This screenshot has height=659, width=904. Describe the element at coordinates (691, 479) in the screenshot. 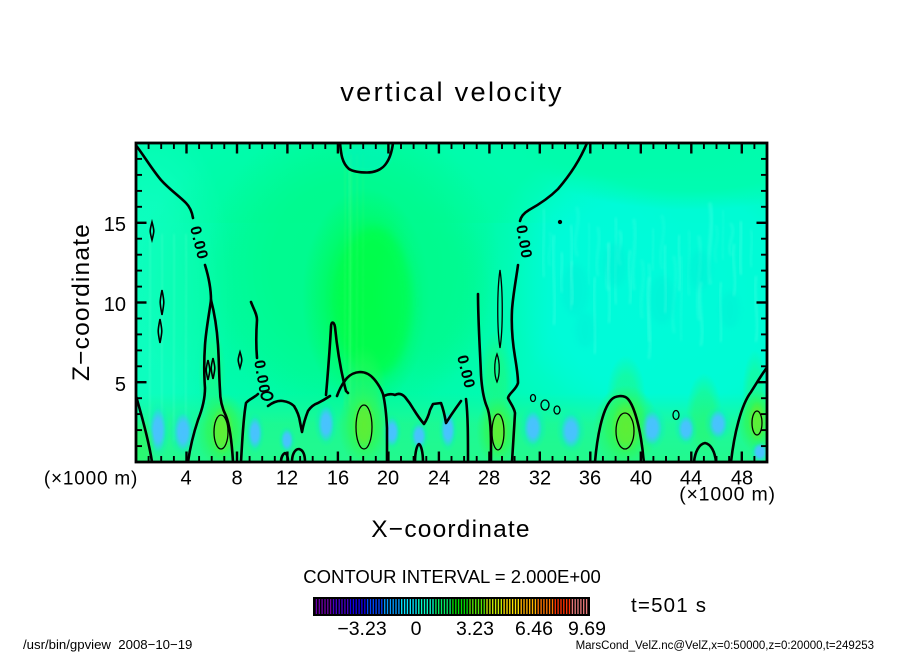

I see `svg-text: 44` at that location.